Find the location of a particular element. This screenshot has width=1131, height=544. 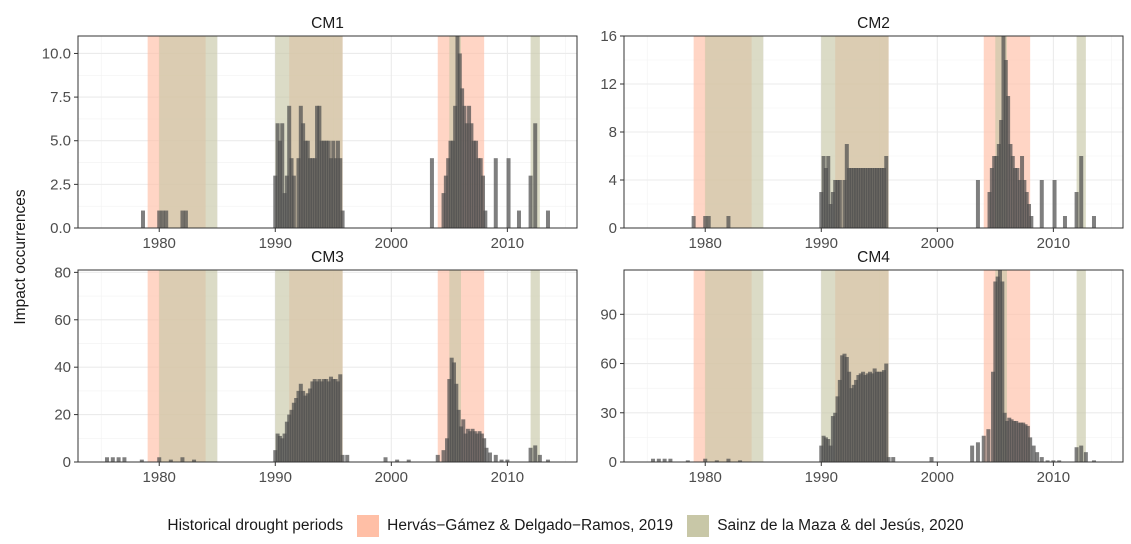

y-tick-label: 80 is located at coordinates (62, 272).